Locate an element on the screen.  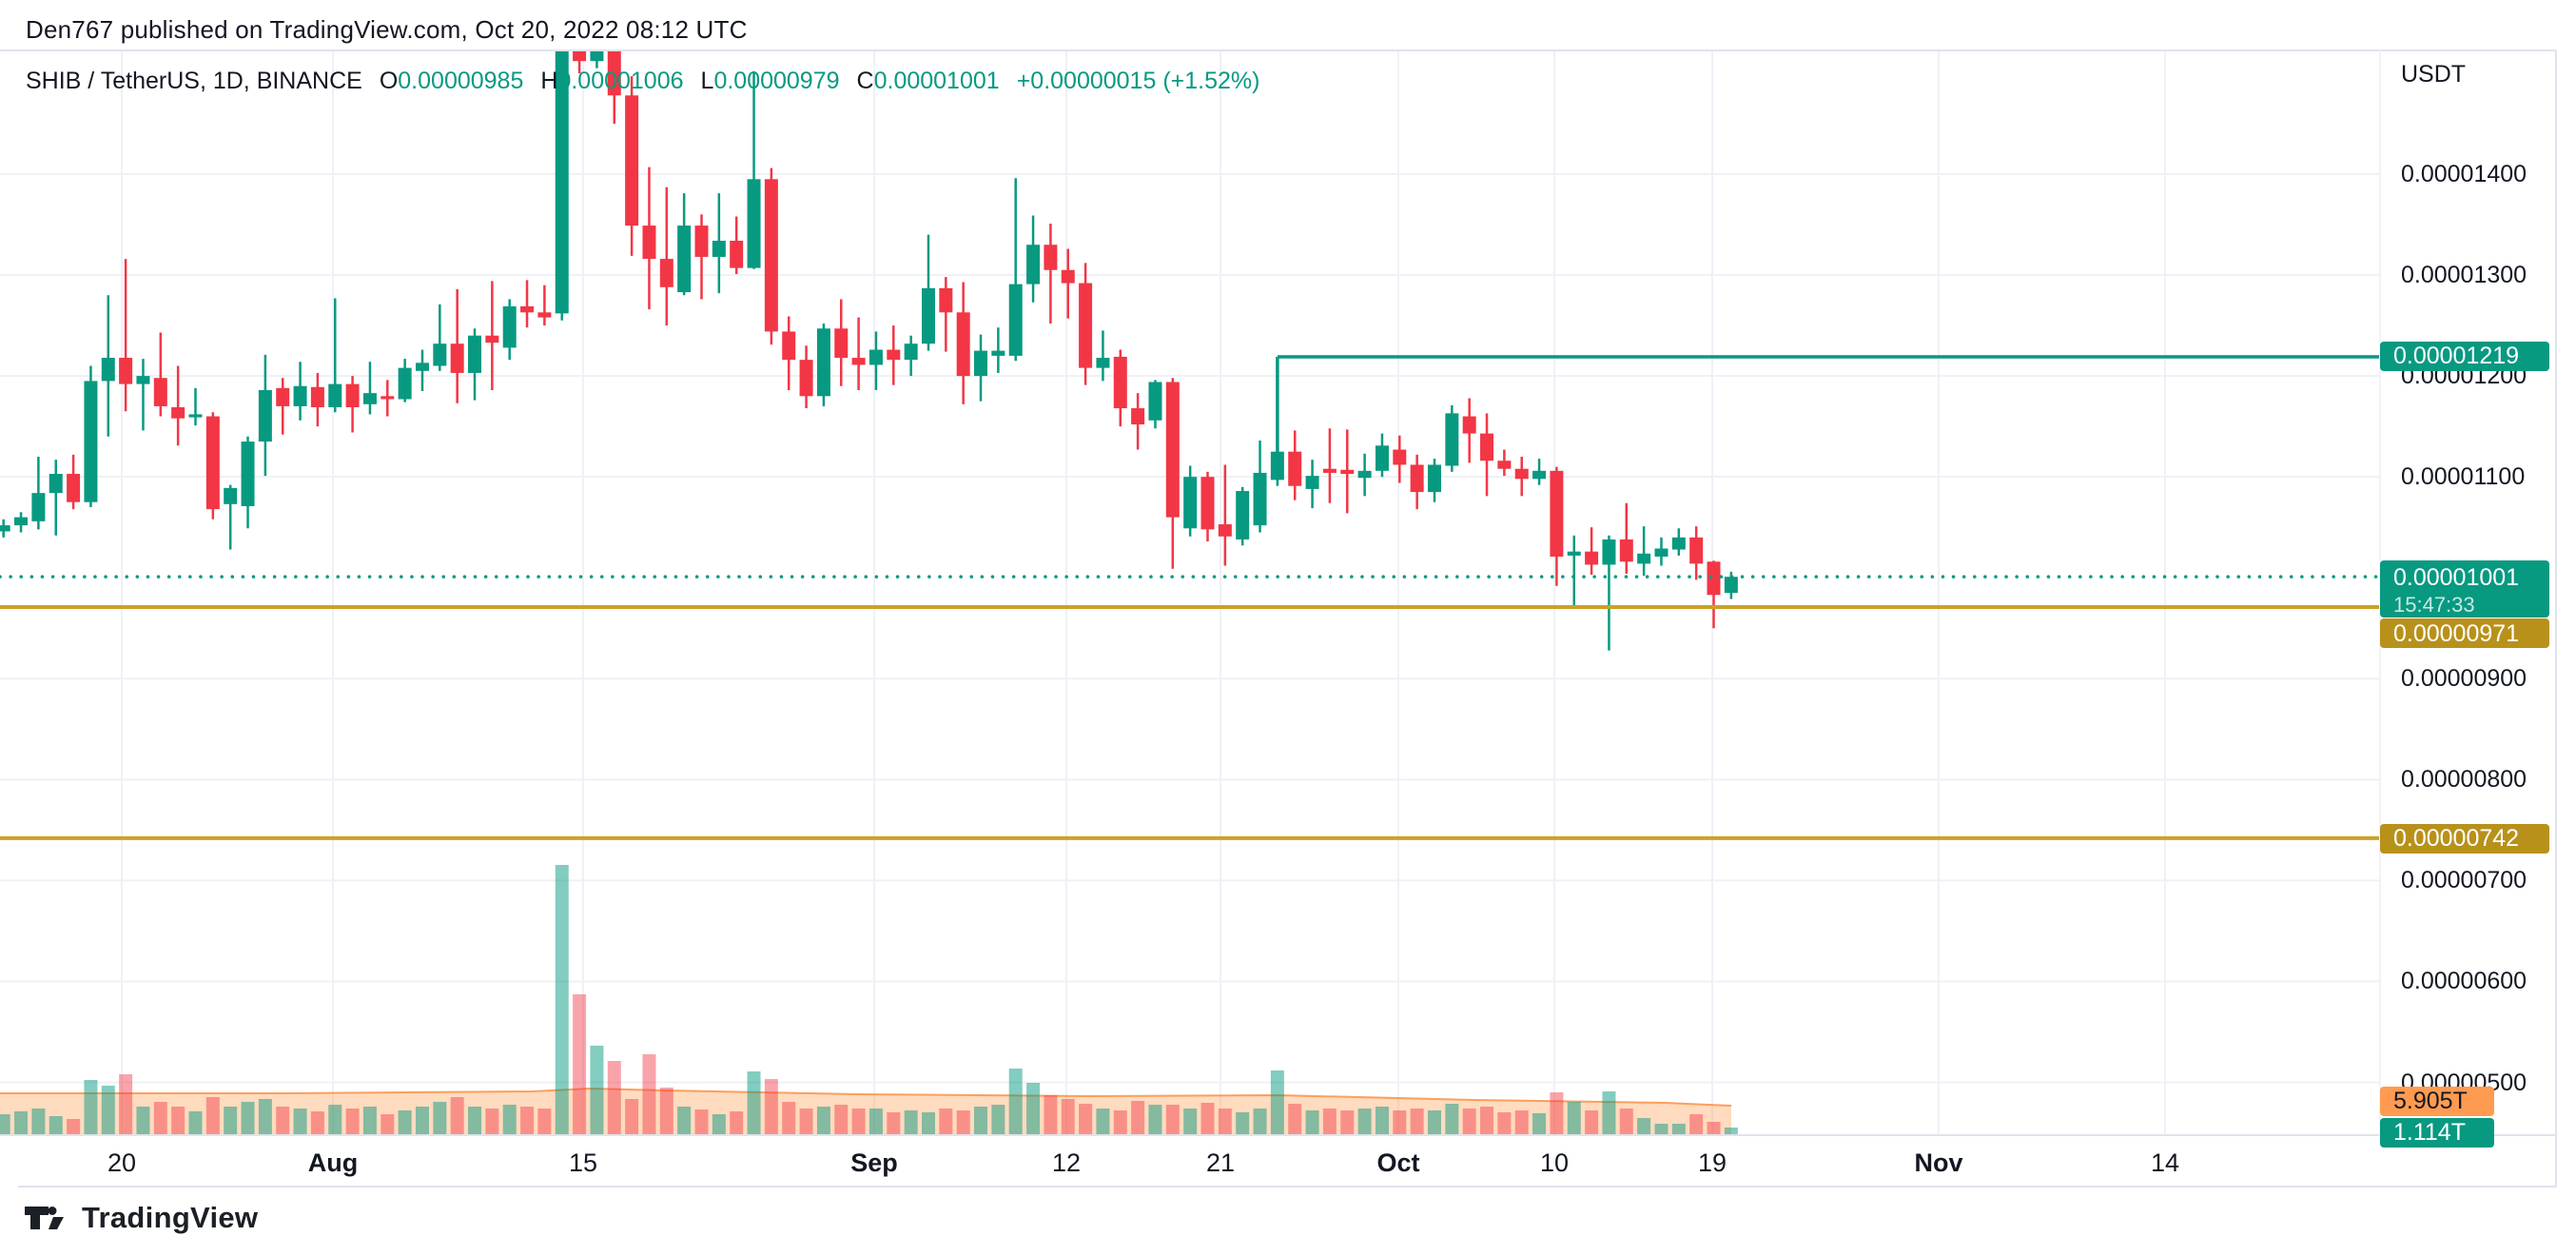
tradingview-logo: TradingView is located at coordinates (141, 1218).